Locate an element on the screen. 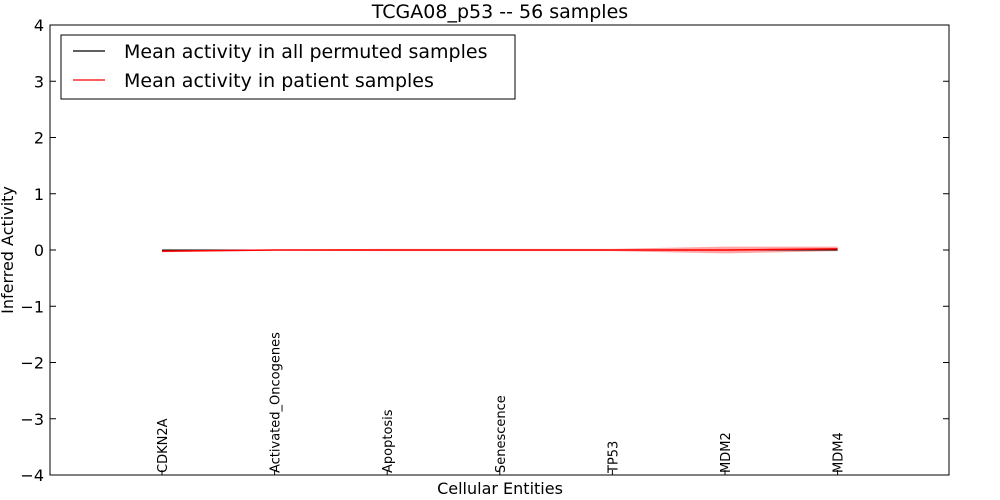 This screenshot has height=500, width=1000. legend-label-patient: Mean activity in patient samples is located at coordinates (279, 81).